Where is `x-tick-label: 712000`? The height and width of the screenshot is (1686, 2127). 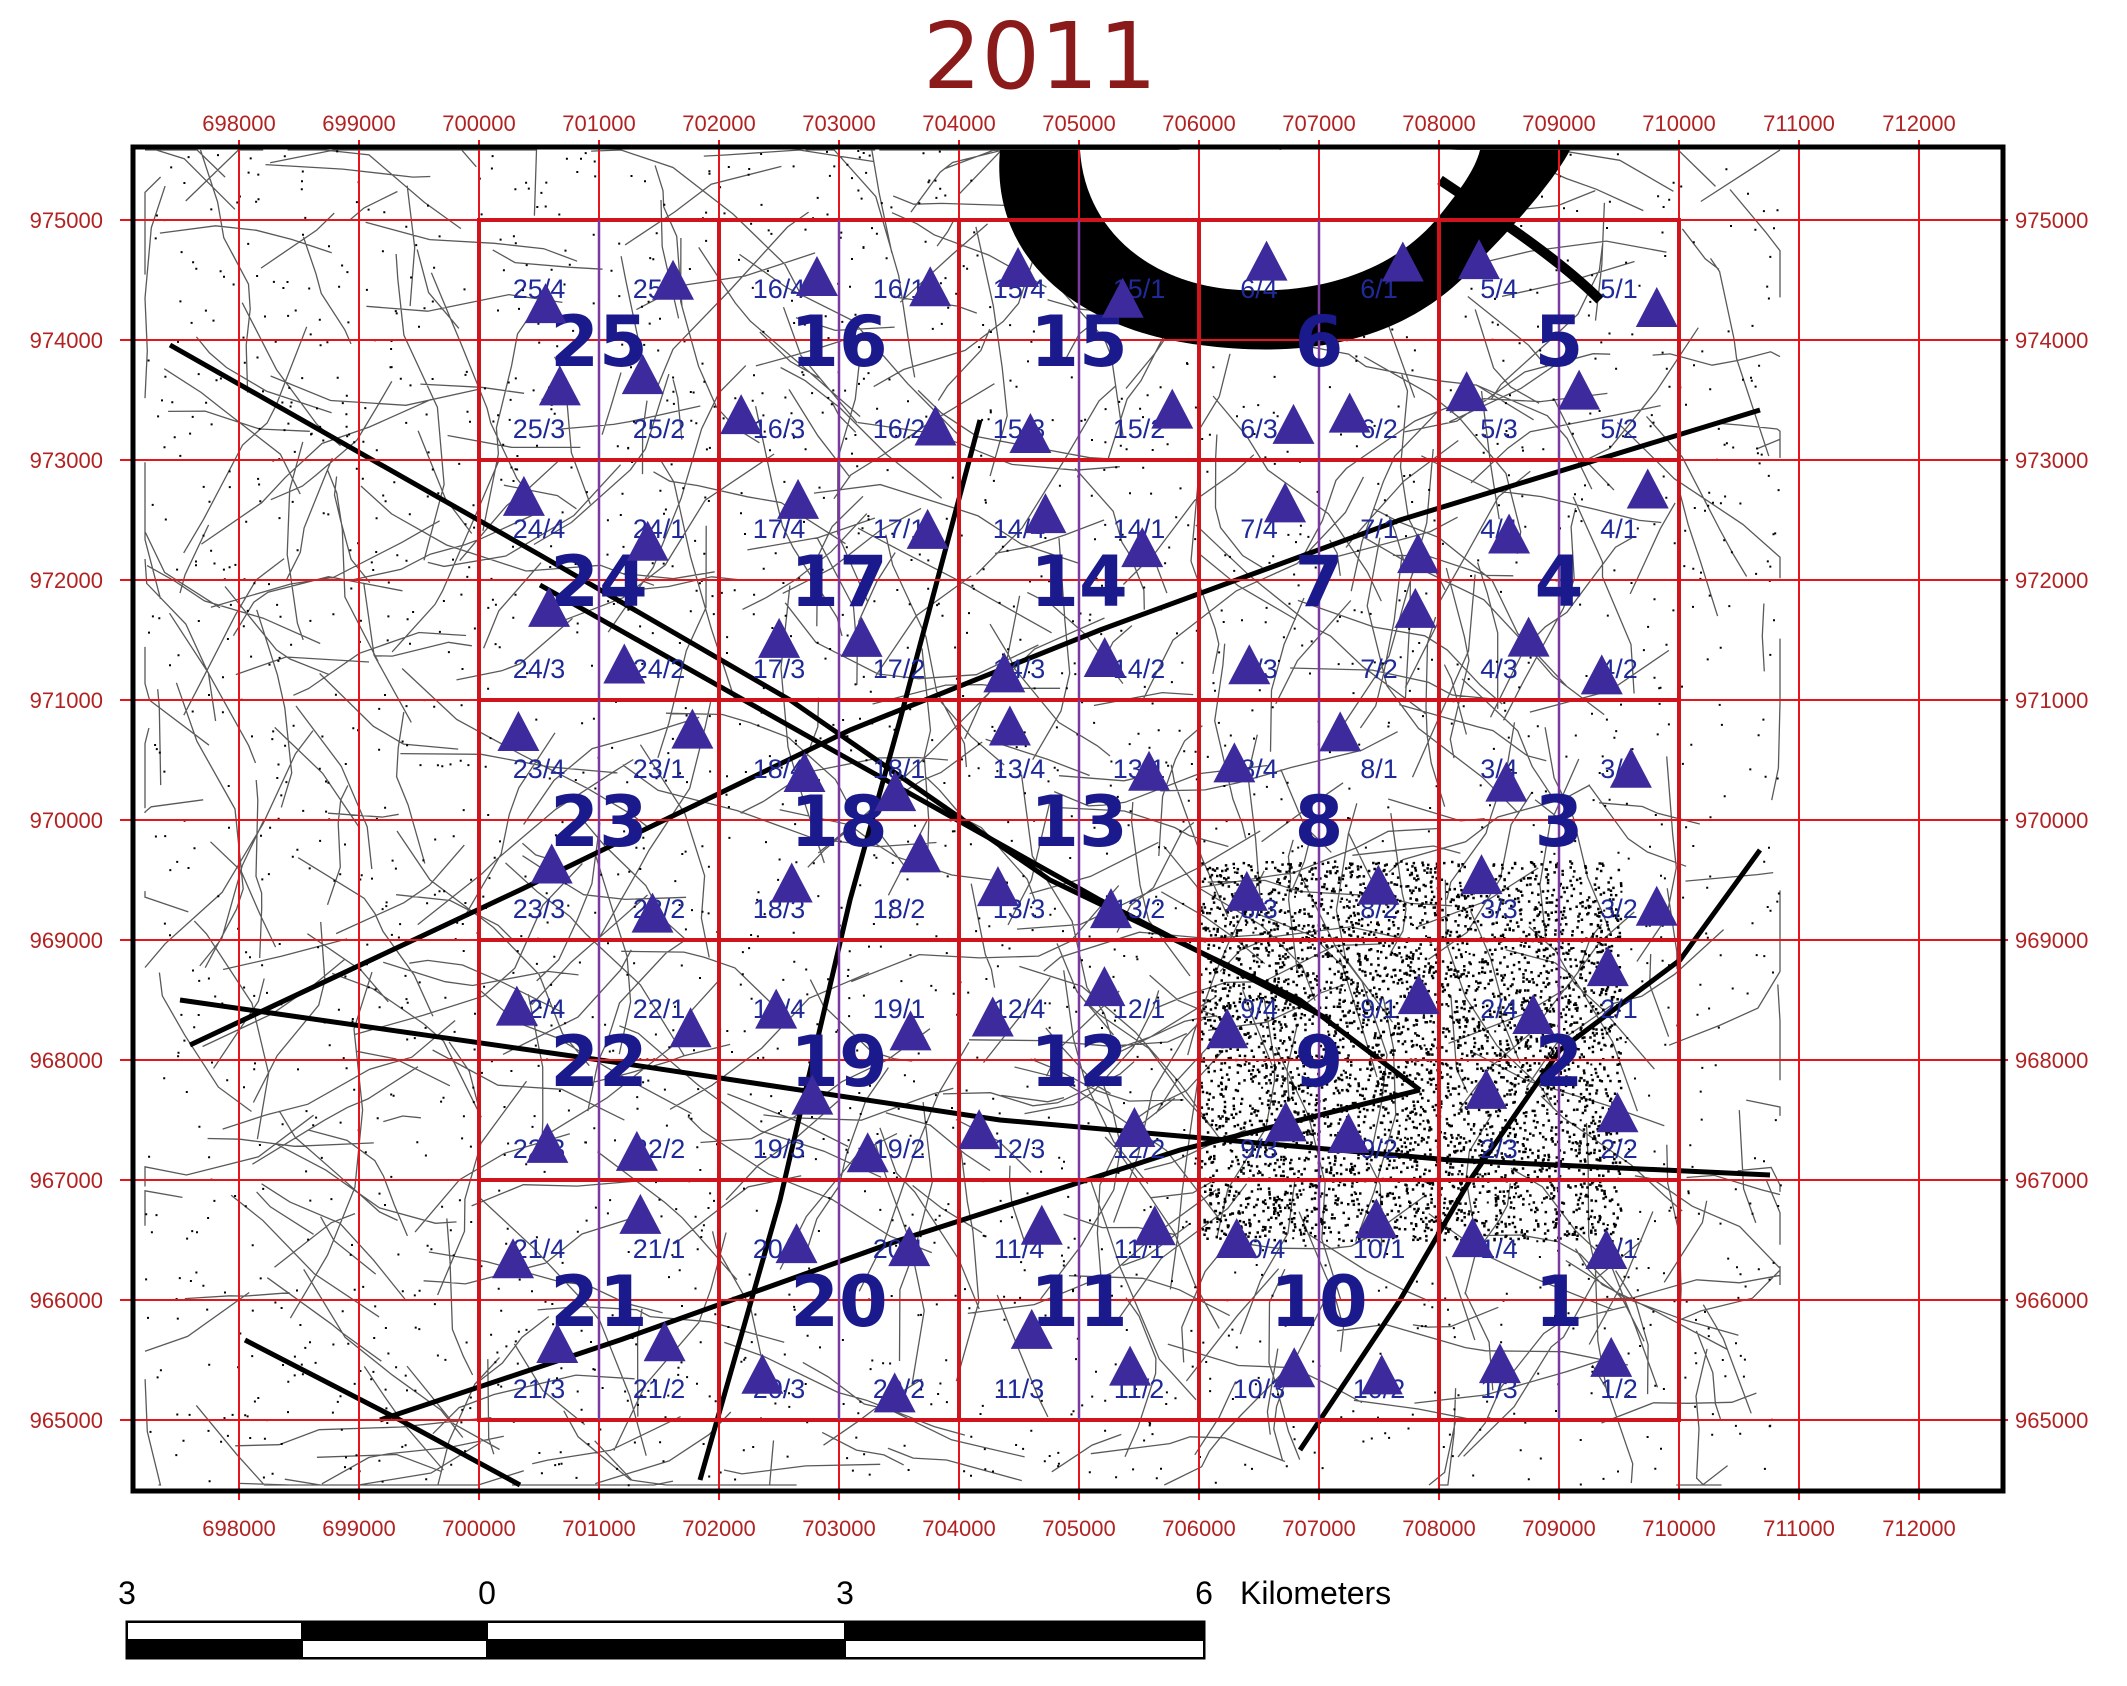
x-tick-label: 712000 is located at coordinates (1918, 123).